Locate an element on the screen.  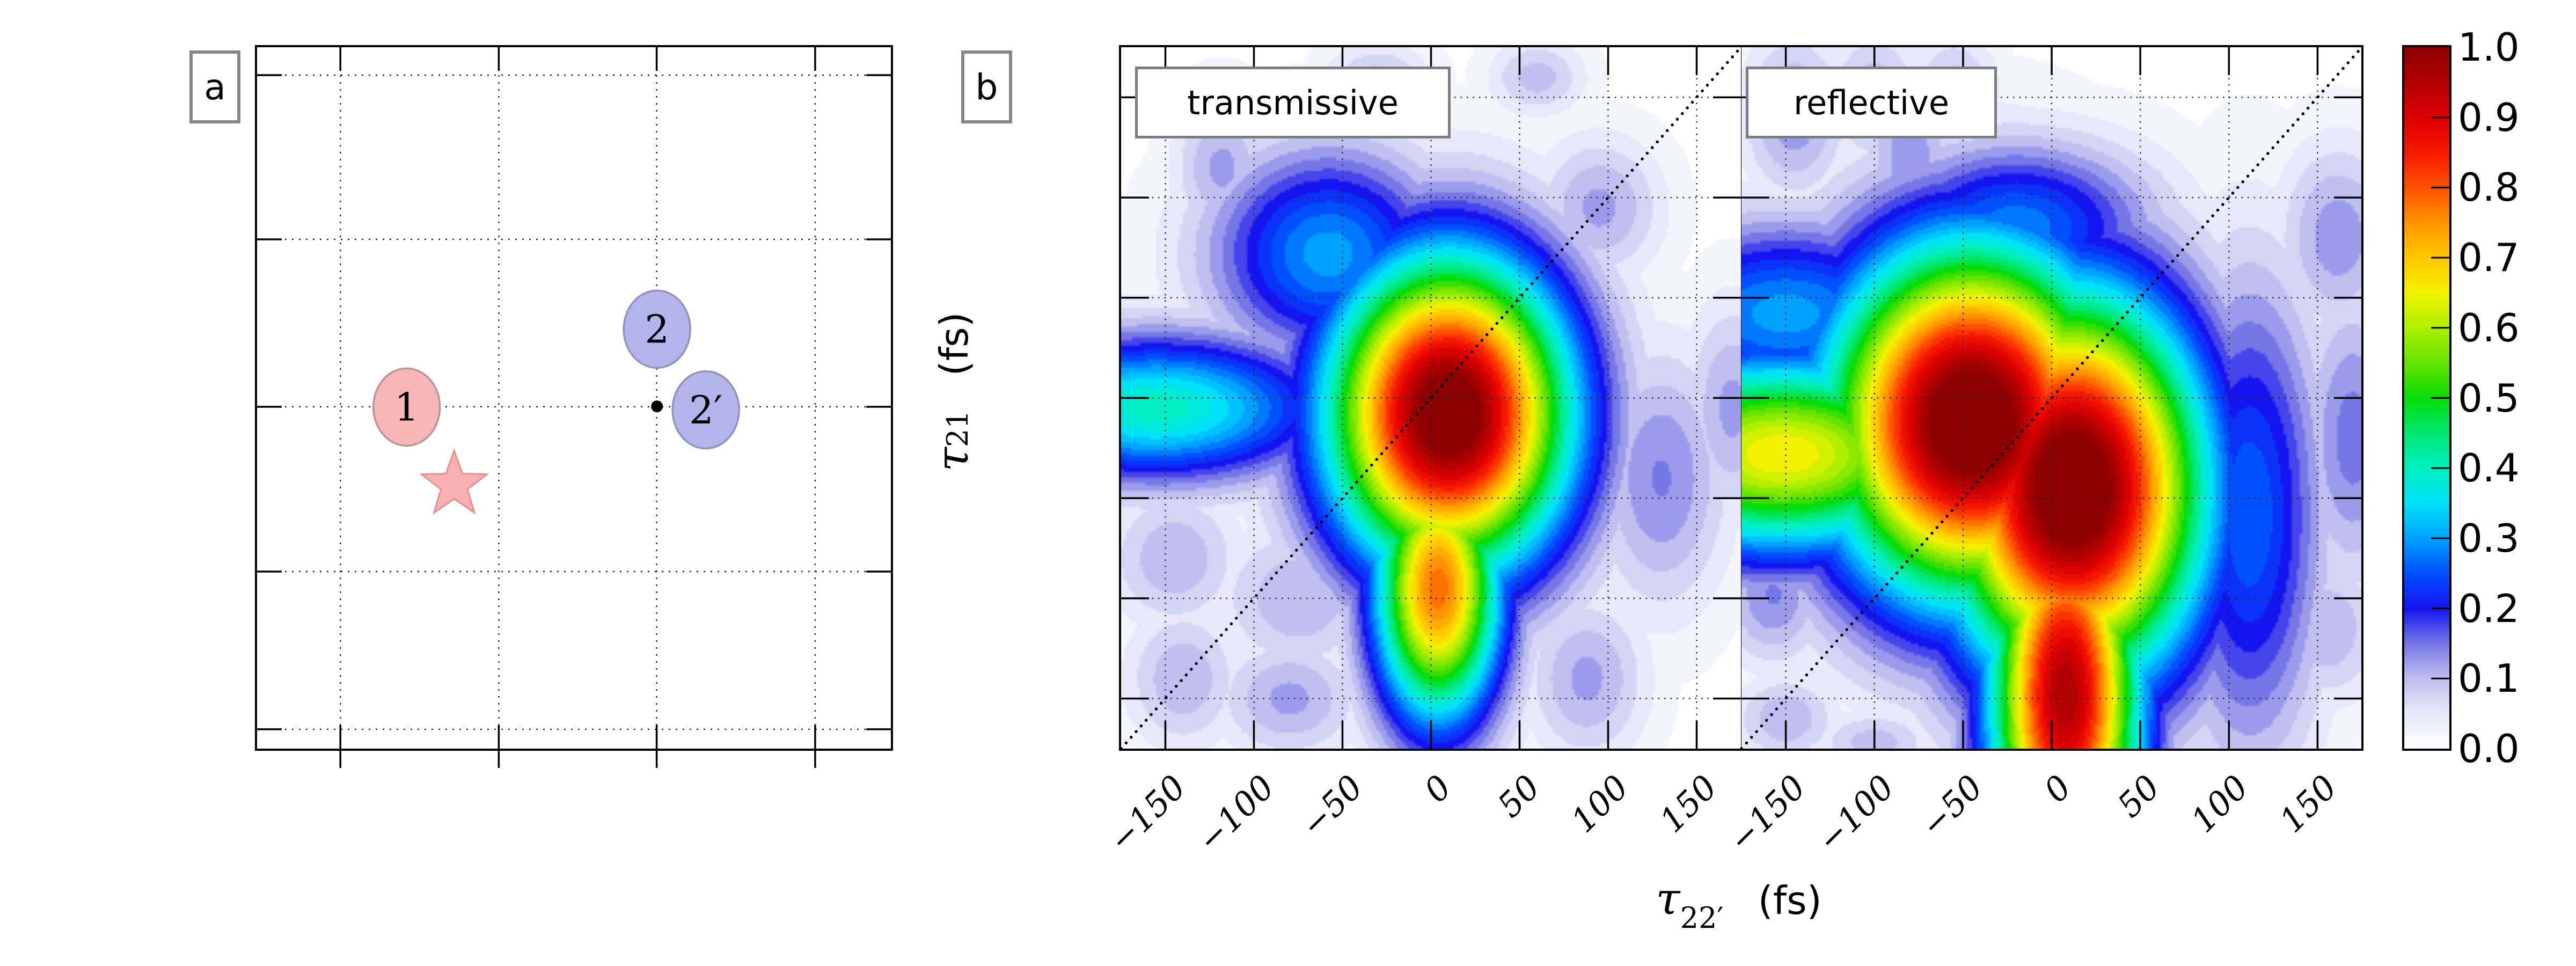
marker-dot is located at coordinates (657, 406).